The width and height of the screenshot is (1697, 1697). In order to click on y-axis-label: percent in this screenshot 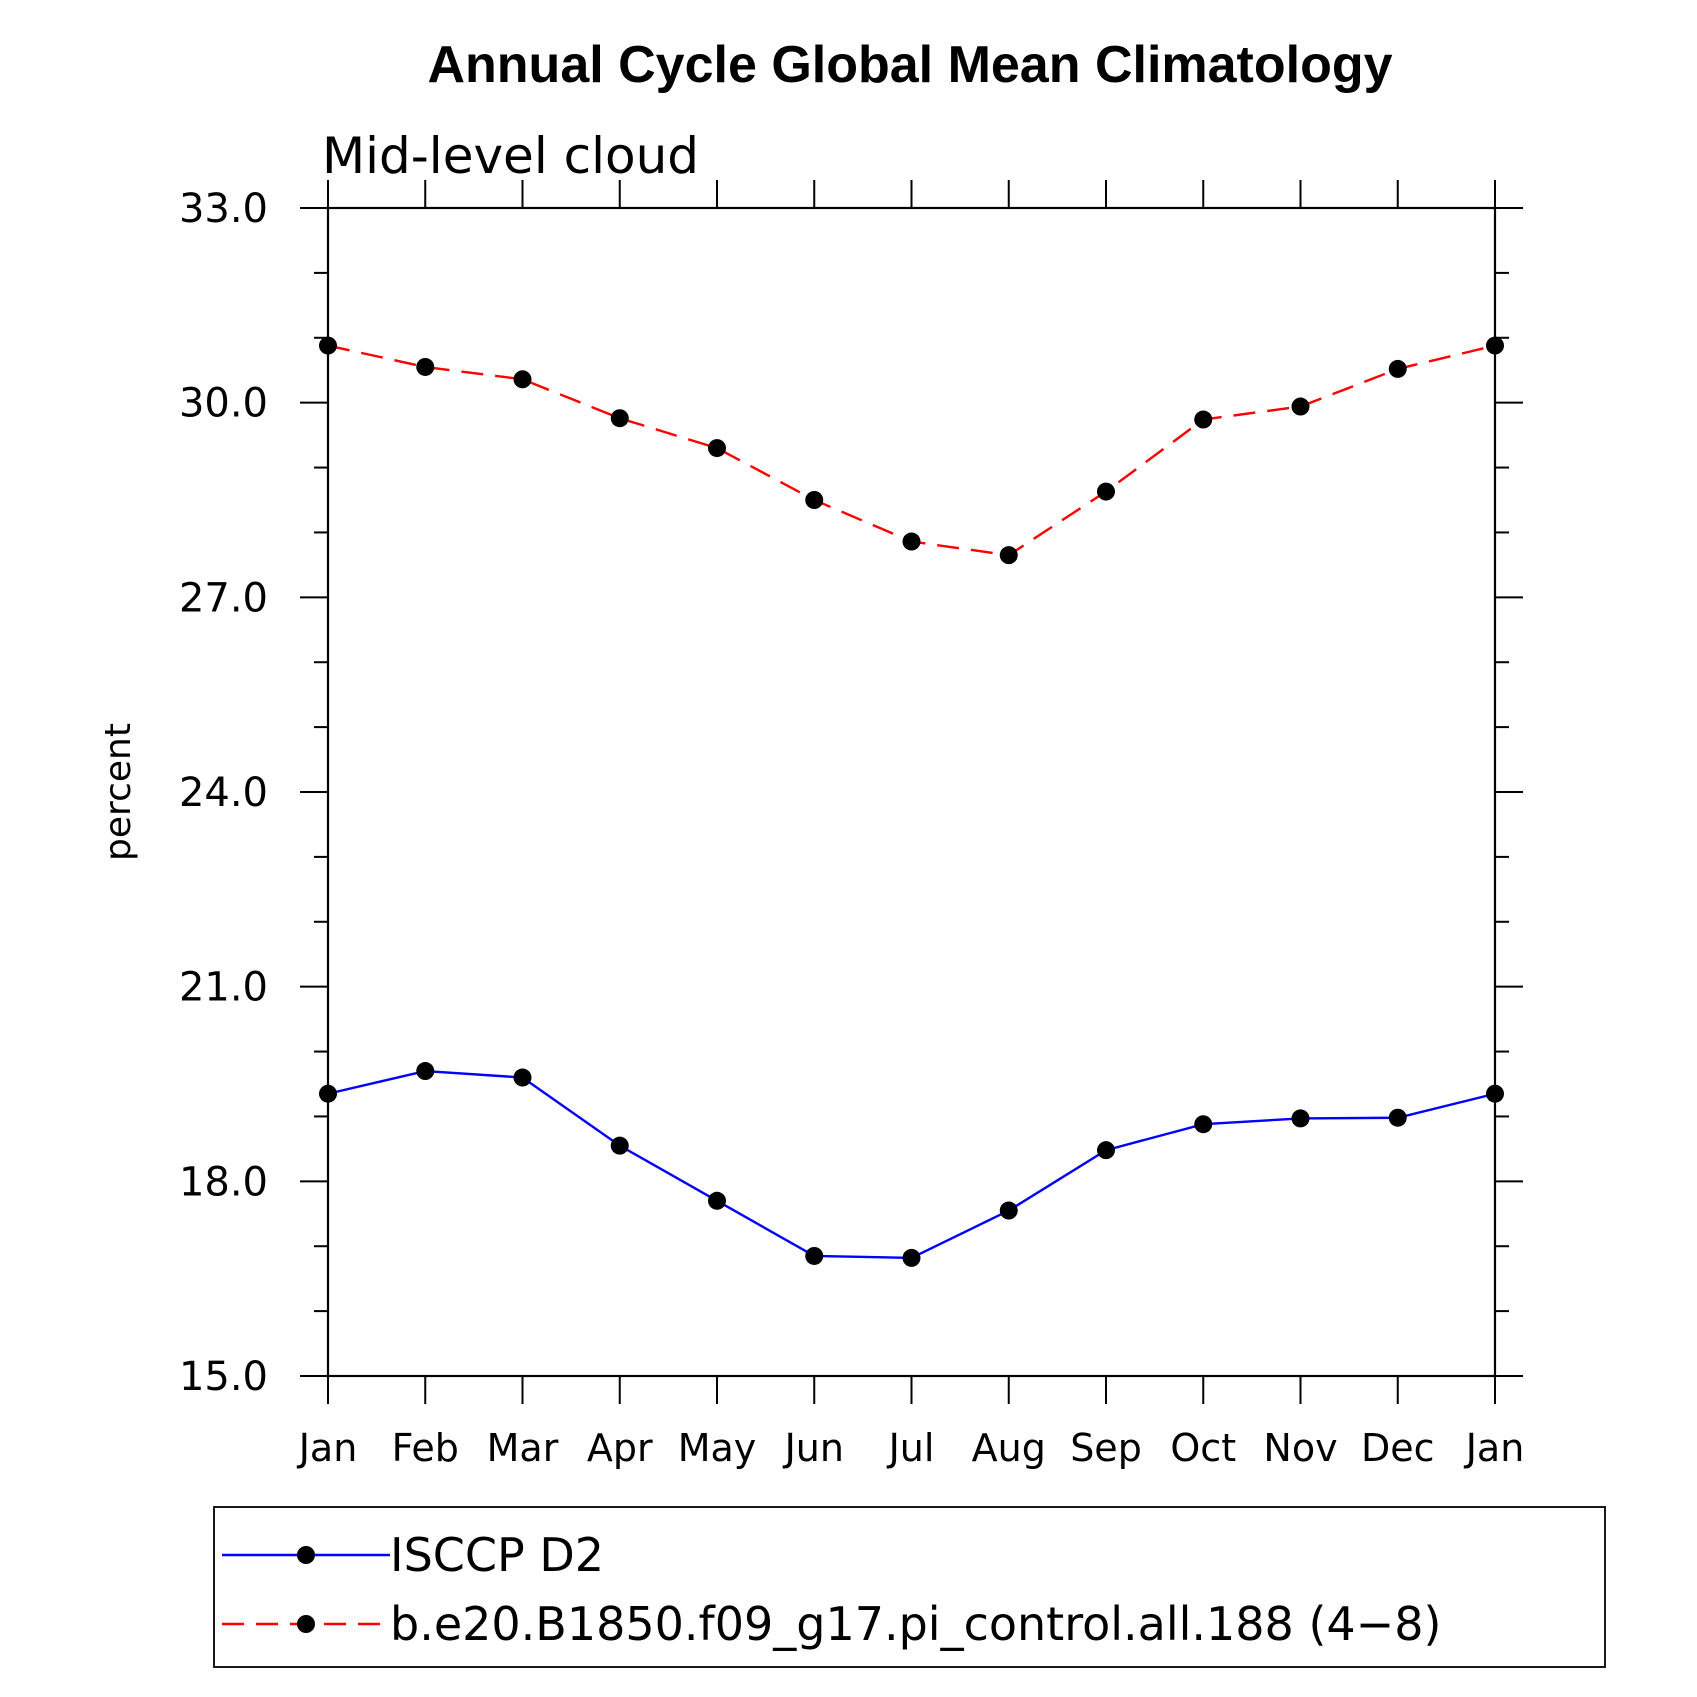, I will do `click(118, 792)`.